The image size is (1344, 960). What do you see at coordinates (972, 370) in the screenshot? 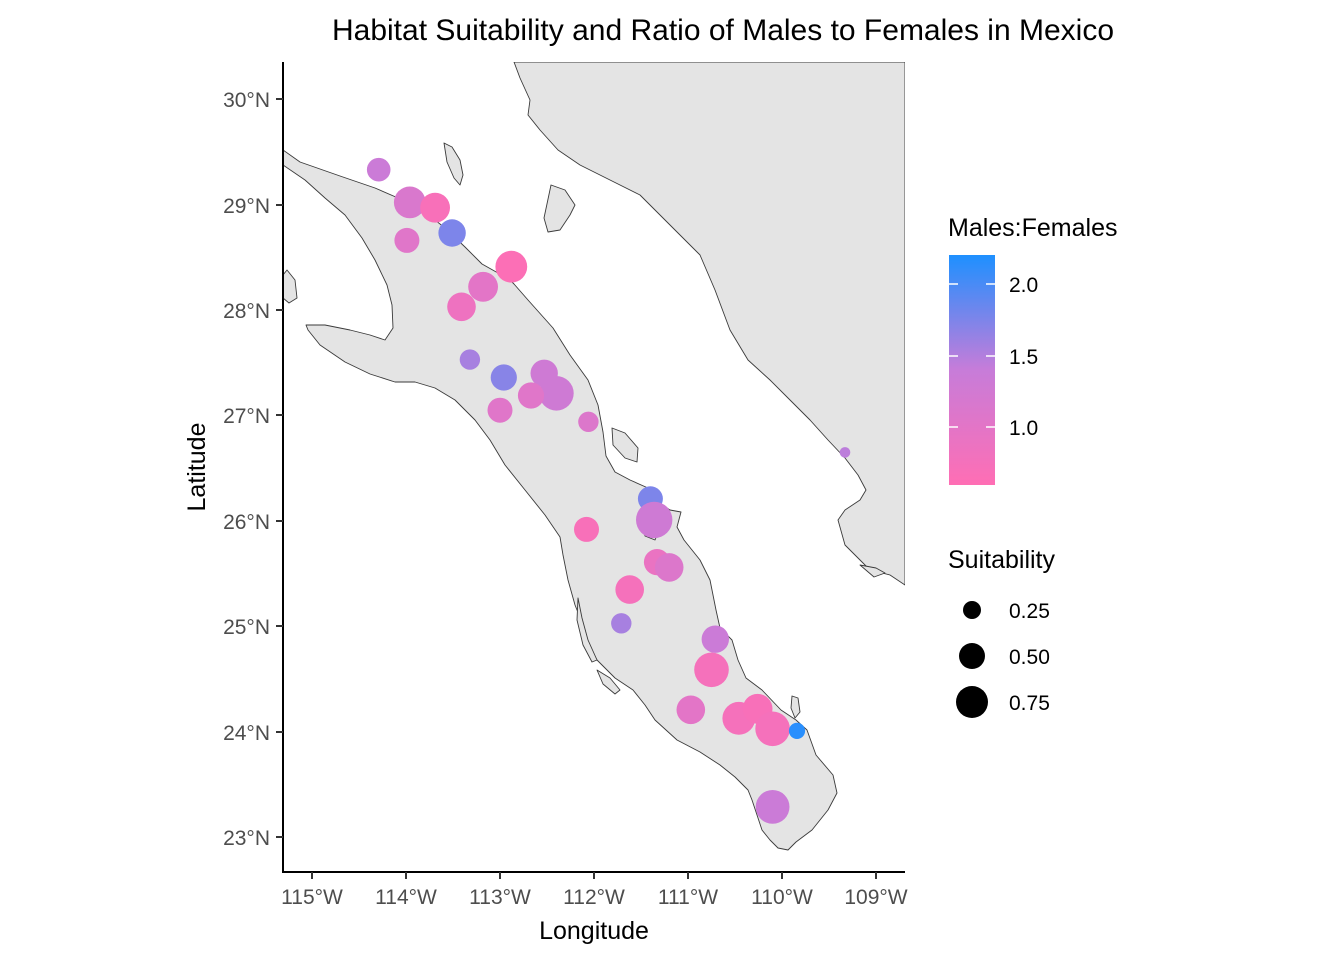
I see `color-legend-bar` at bounding box center [972, 370].